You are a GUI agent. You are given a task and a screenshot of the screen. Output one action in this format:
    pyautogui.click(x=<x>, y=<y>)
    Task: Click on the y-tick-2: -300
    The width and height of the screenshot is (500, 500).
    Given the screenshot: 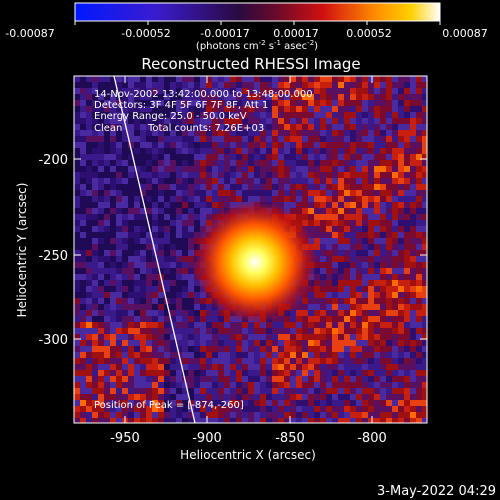 What is the action you would take?
    pyautogui.click(x=53, y=340)
    